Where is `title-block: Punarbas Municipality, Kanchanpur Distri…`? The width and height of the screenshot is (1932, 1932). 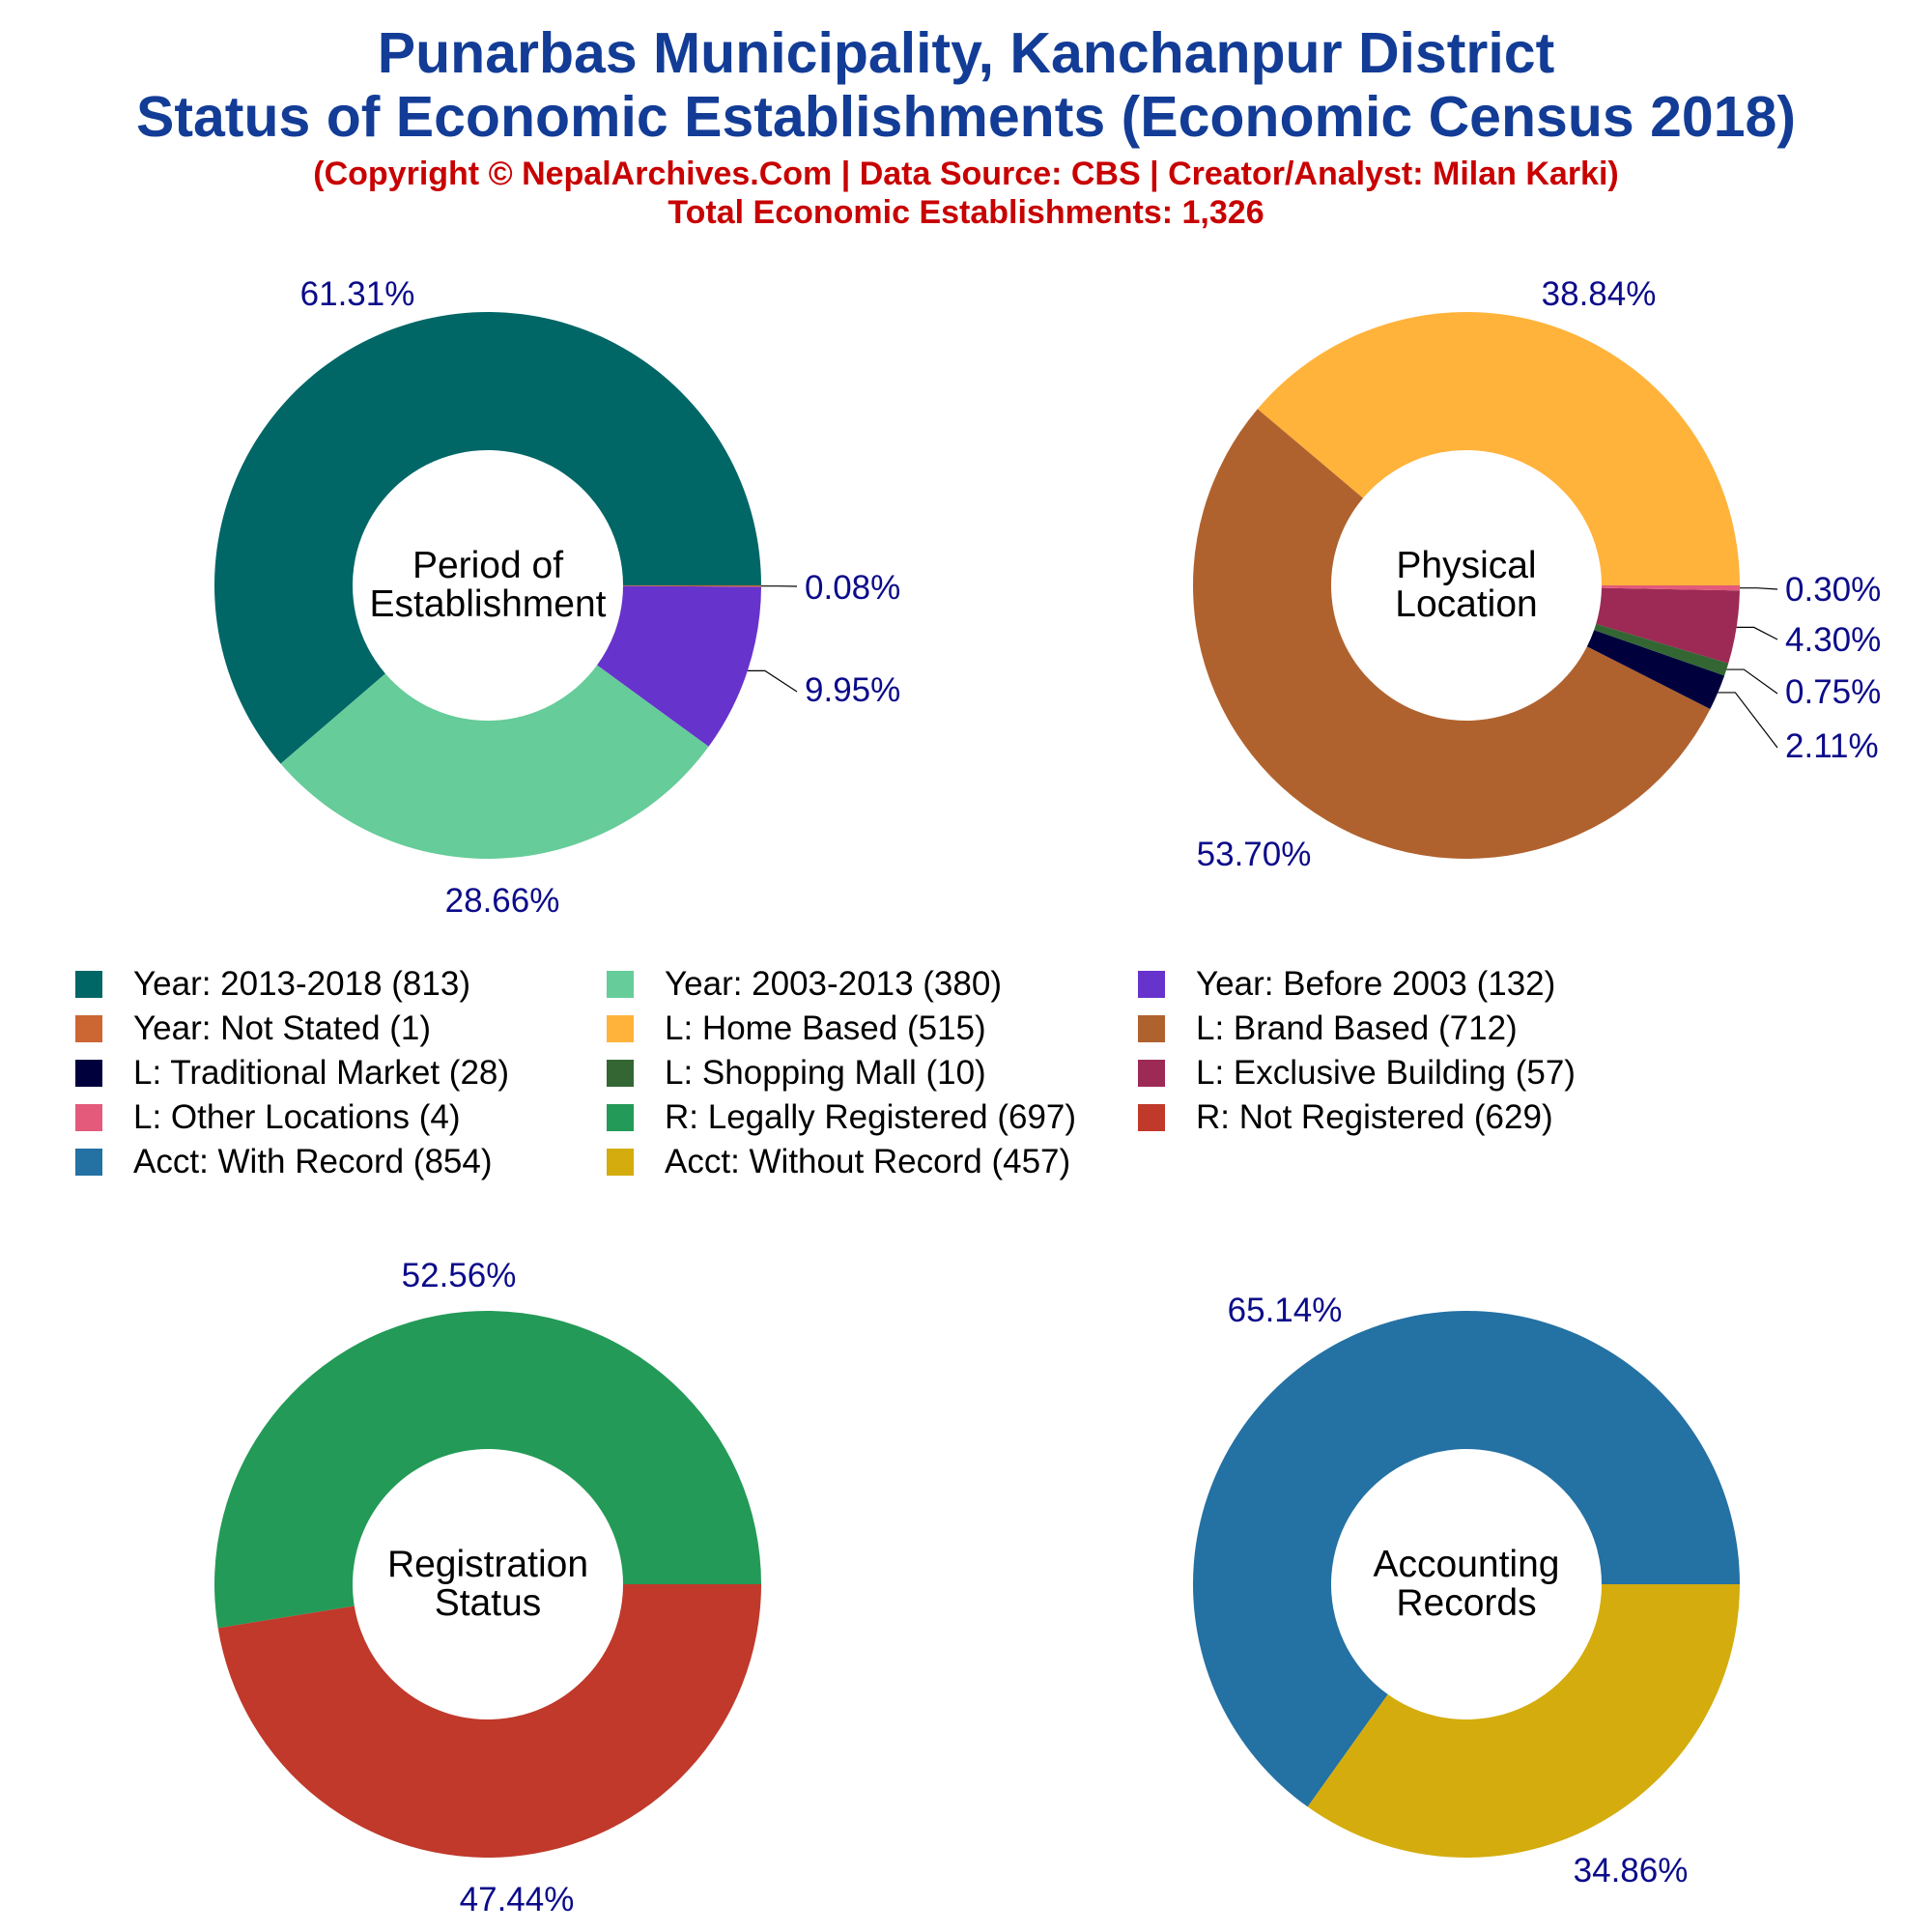
title-block: Punarbas Municipality, Kanchanpur Distri… is located at coordinates (966, 126).